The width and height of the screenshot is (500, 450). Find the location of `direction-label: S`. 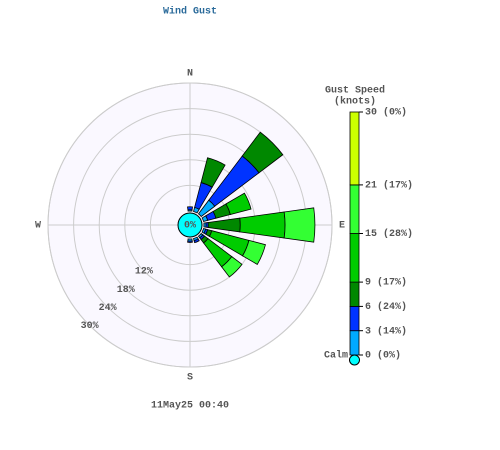

direction-label: S is located at coordinates (190, 378).